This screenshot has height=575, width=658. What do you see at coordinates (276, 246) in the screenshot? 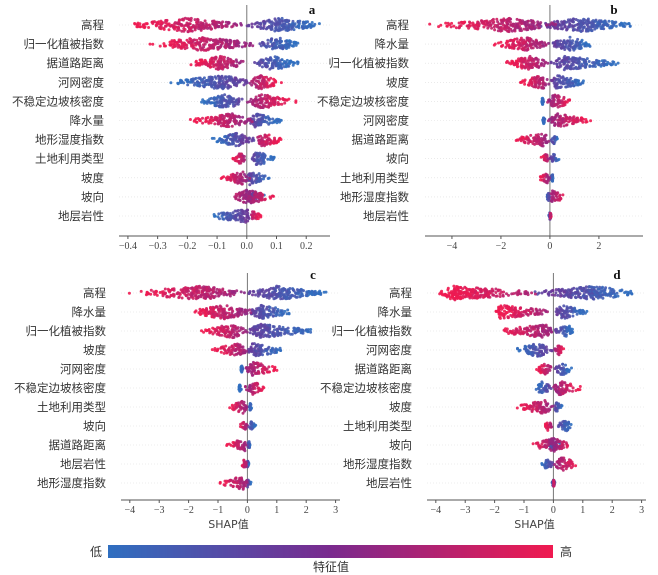
I see `x-tick-label: 0.1` at bounding box center [276, 246].